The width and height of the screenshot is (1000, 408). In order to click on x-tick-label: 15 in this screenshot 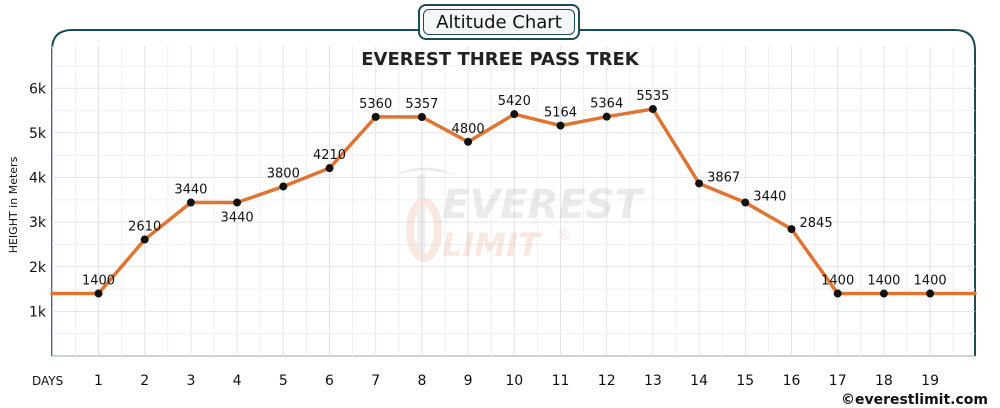, I will do `click(745, 381)`.